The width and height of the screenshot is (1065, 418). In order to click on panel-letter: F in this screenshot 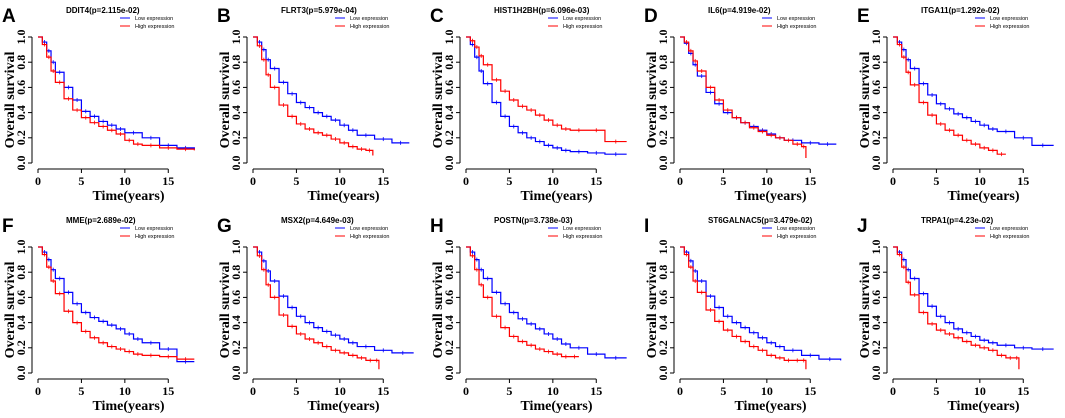, I will do `click(8, 226)`.